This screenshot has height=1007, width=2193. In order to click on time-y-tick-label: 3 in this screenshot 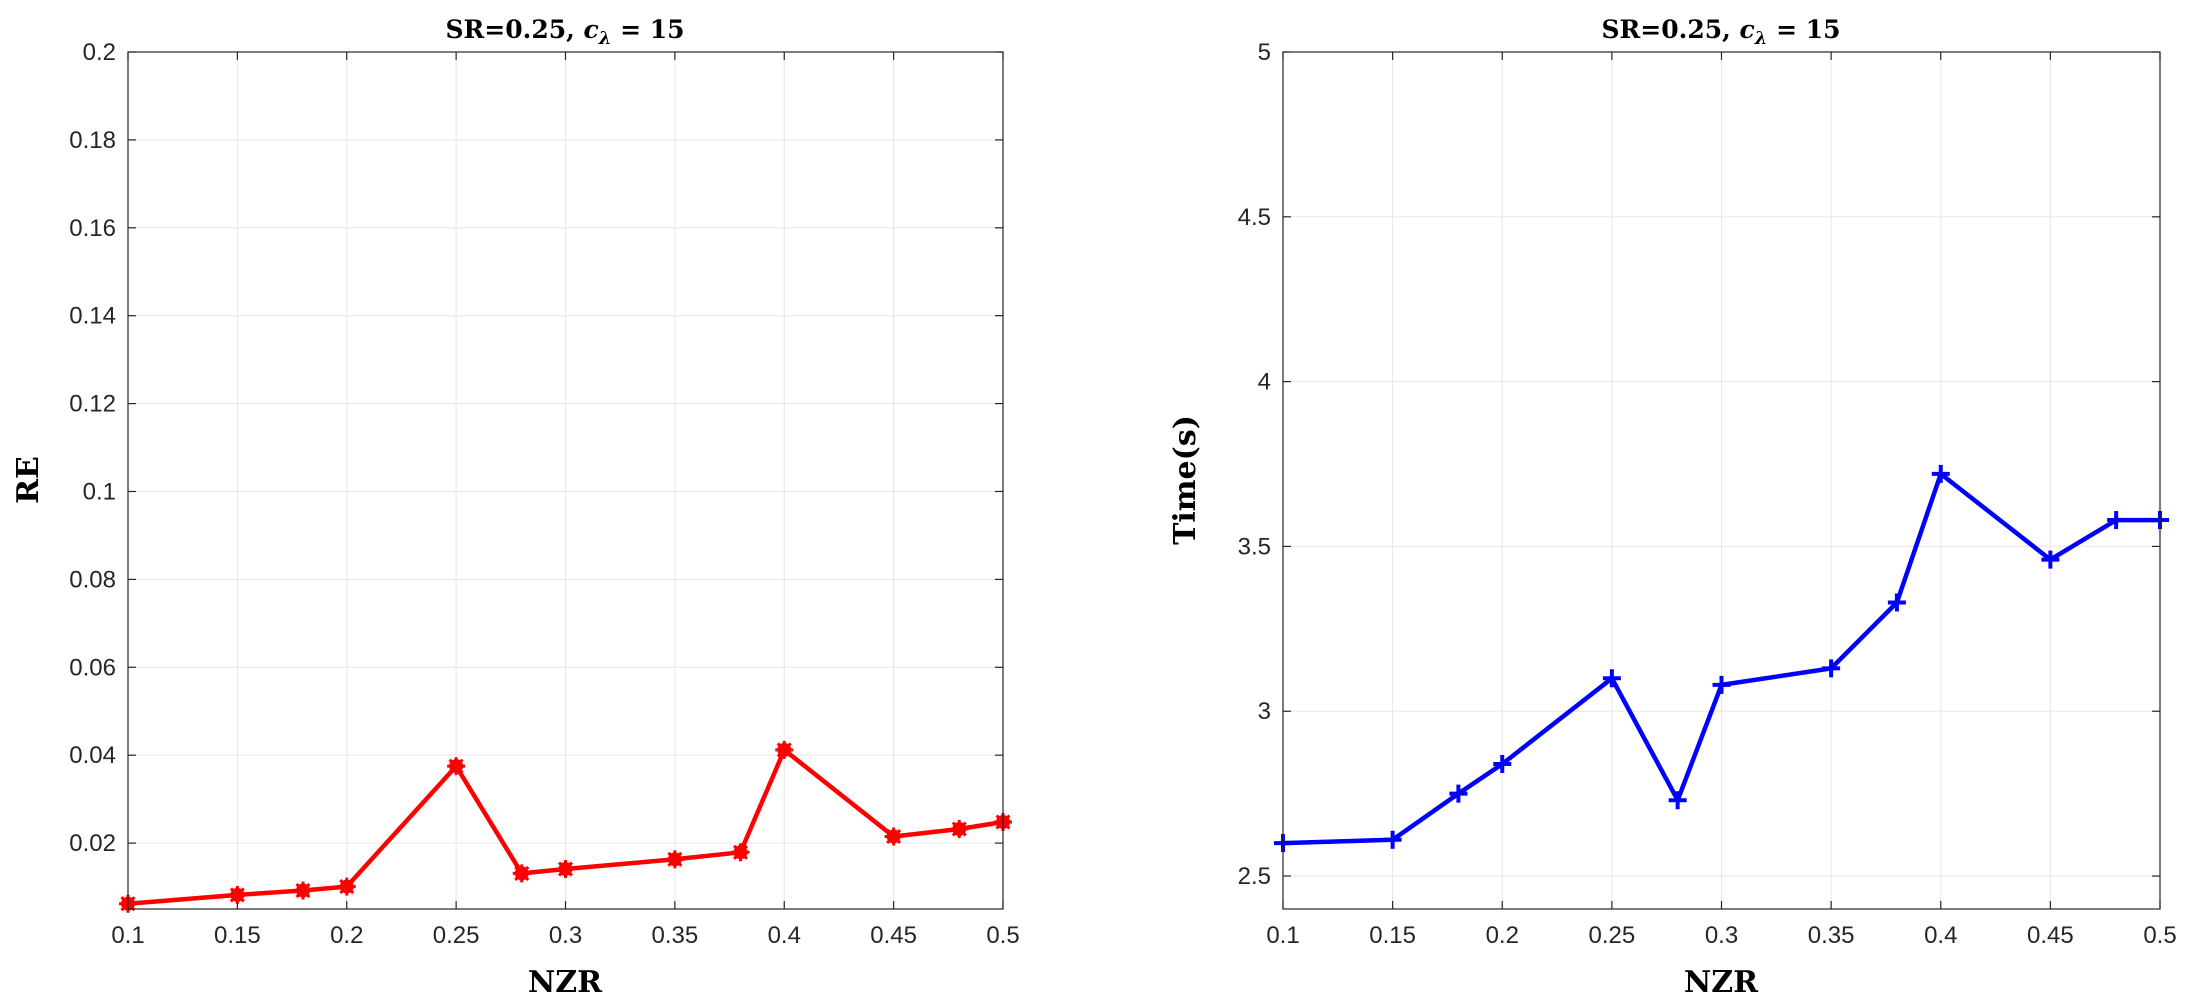, I will do `click(1264, 711)`.